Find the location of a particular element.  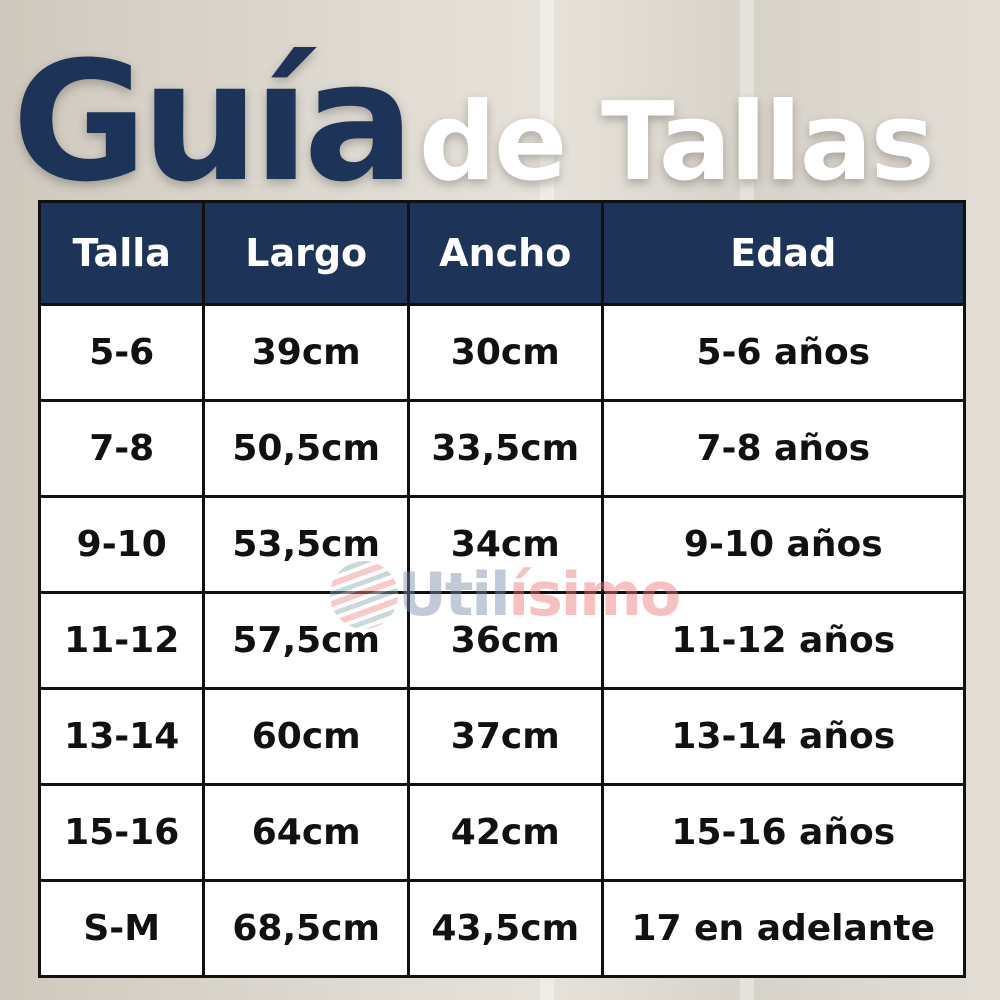

cell-ancho: 33,5cm is located at coordinates (505, 448).